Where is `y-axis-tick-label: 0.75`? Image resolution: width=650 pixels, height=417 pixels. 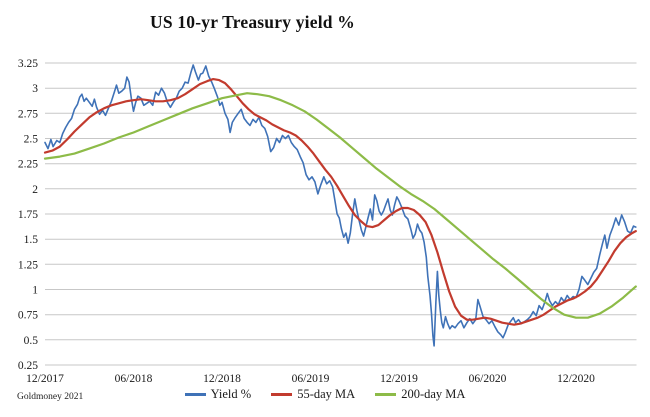 y-axis-tick-label: 0.75 is located at coordinates (28, 316).